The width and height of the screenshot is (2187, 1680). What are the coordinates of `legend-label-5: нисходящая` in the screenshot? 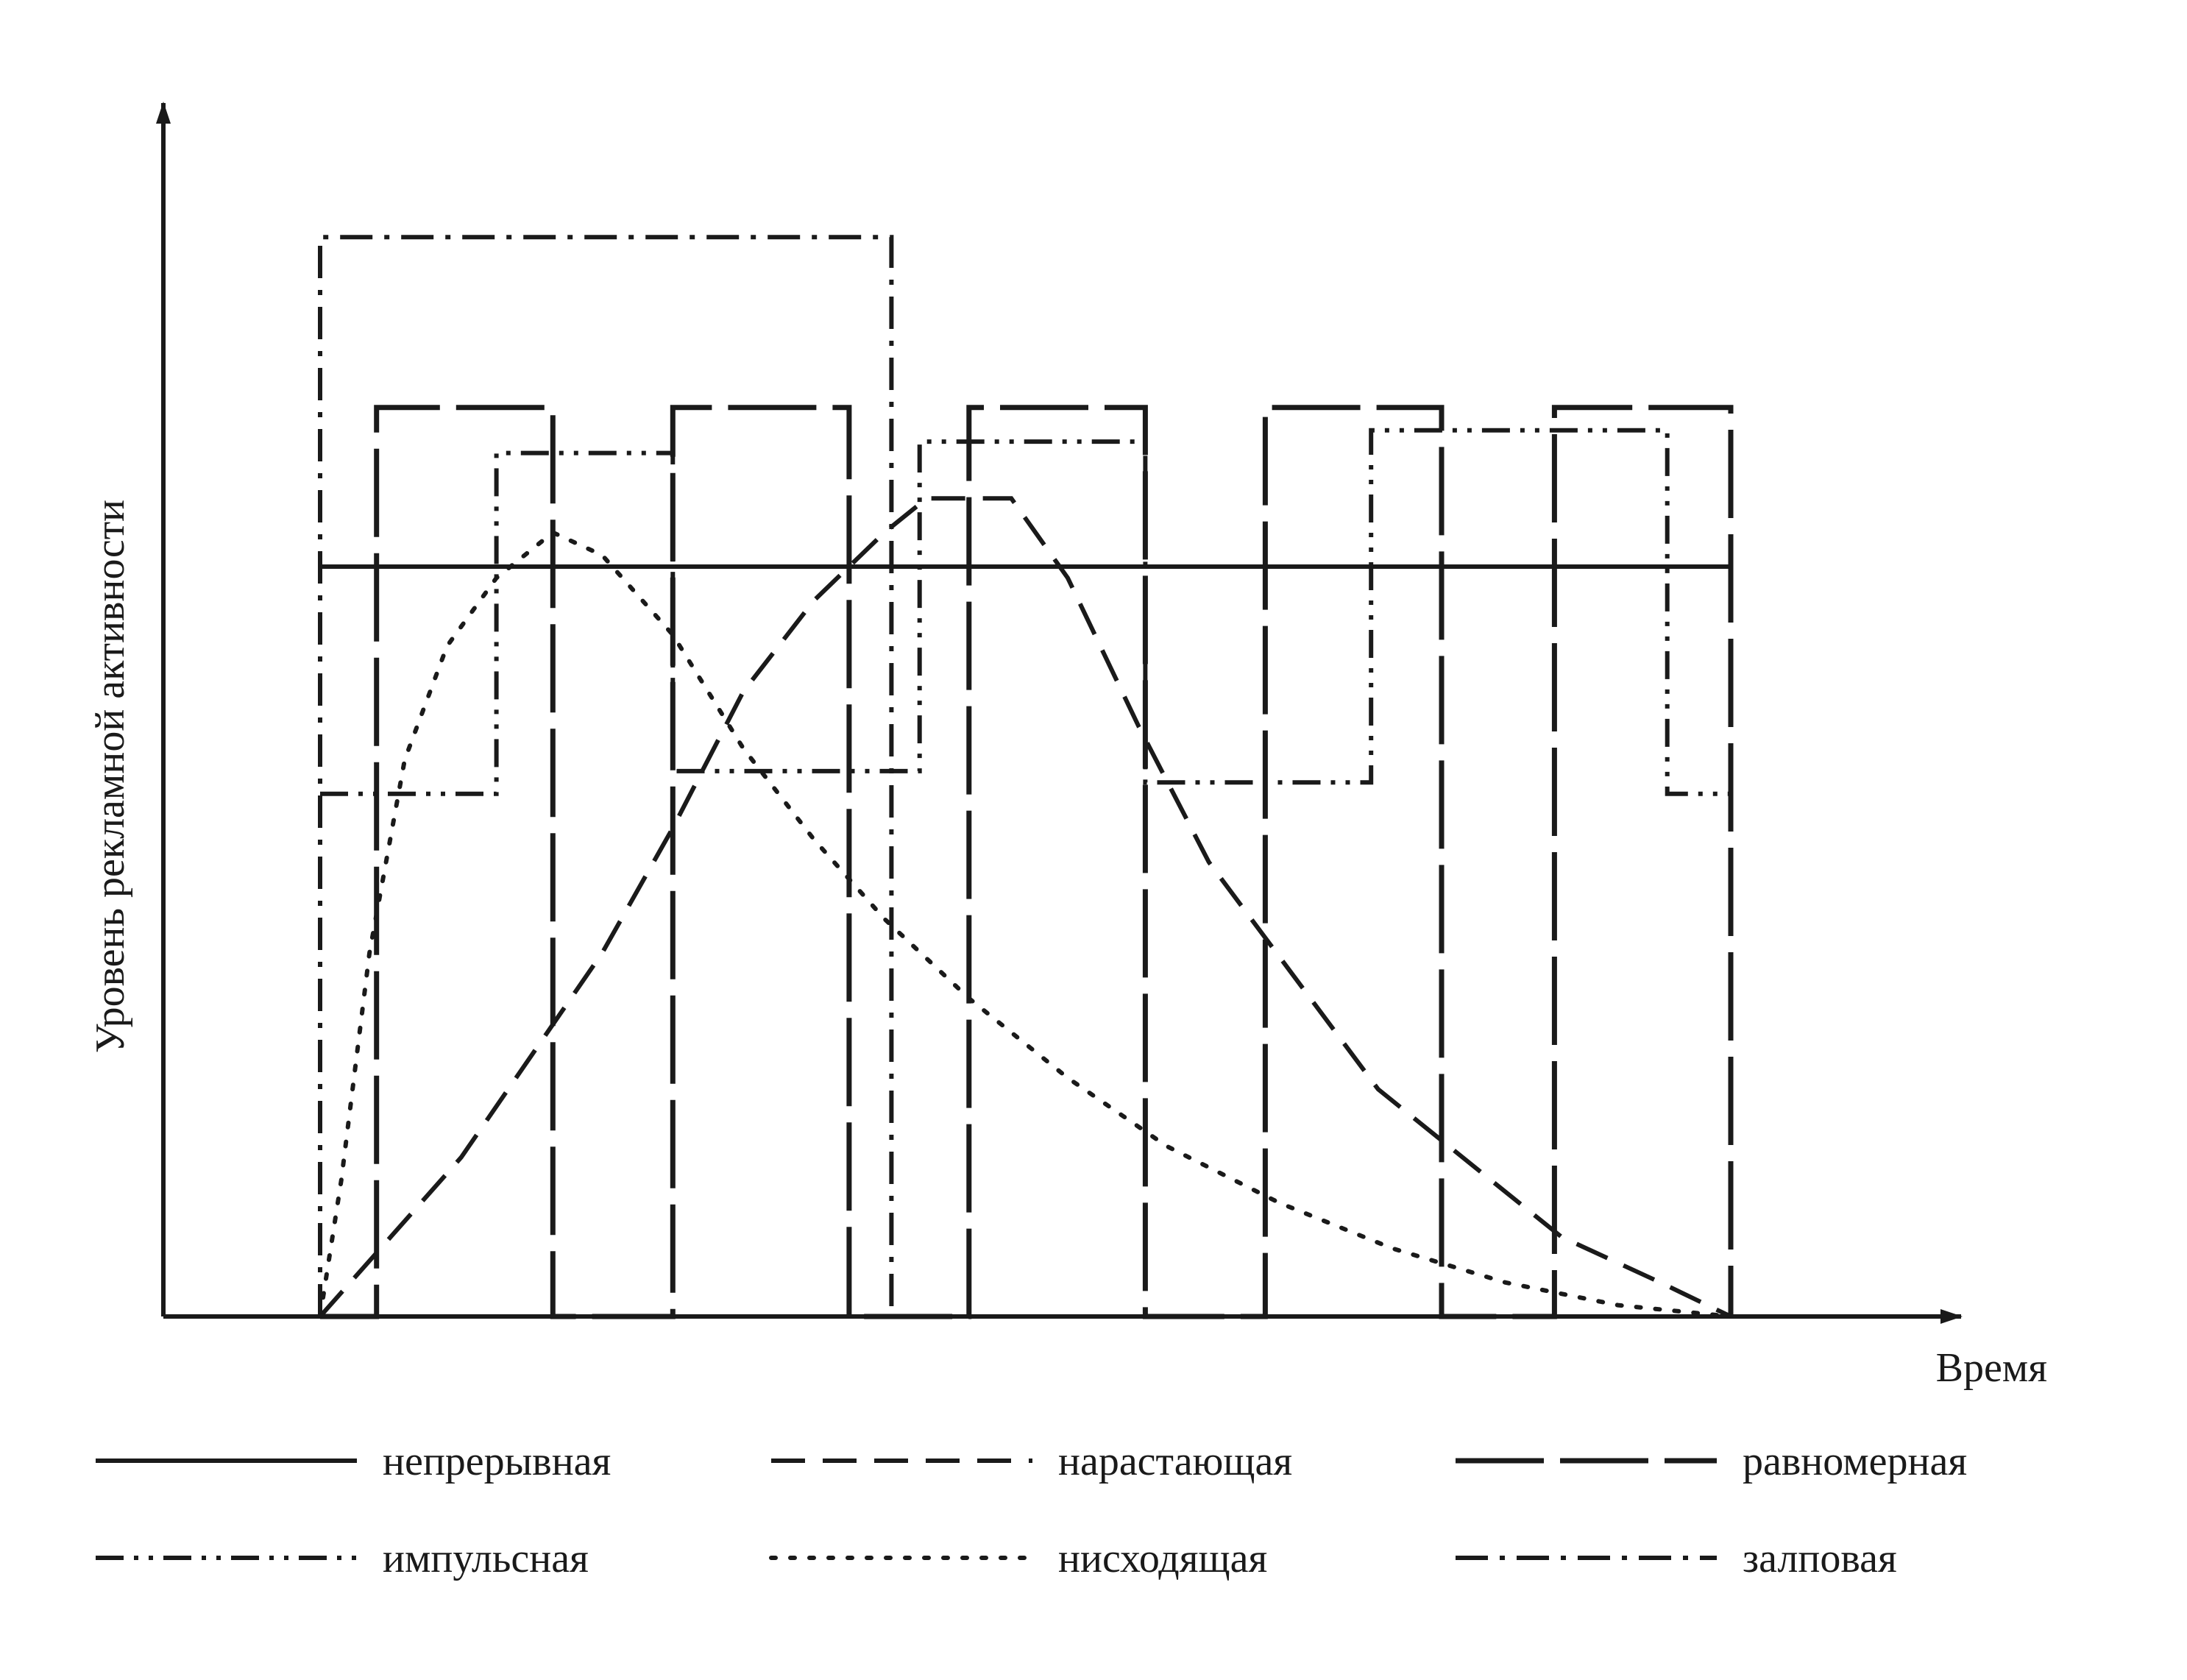 It's located at (1163, 1559).